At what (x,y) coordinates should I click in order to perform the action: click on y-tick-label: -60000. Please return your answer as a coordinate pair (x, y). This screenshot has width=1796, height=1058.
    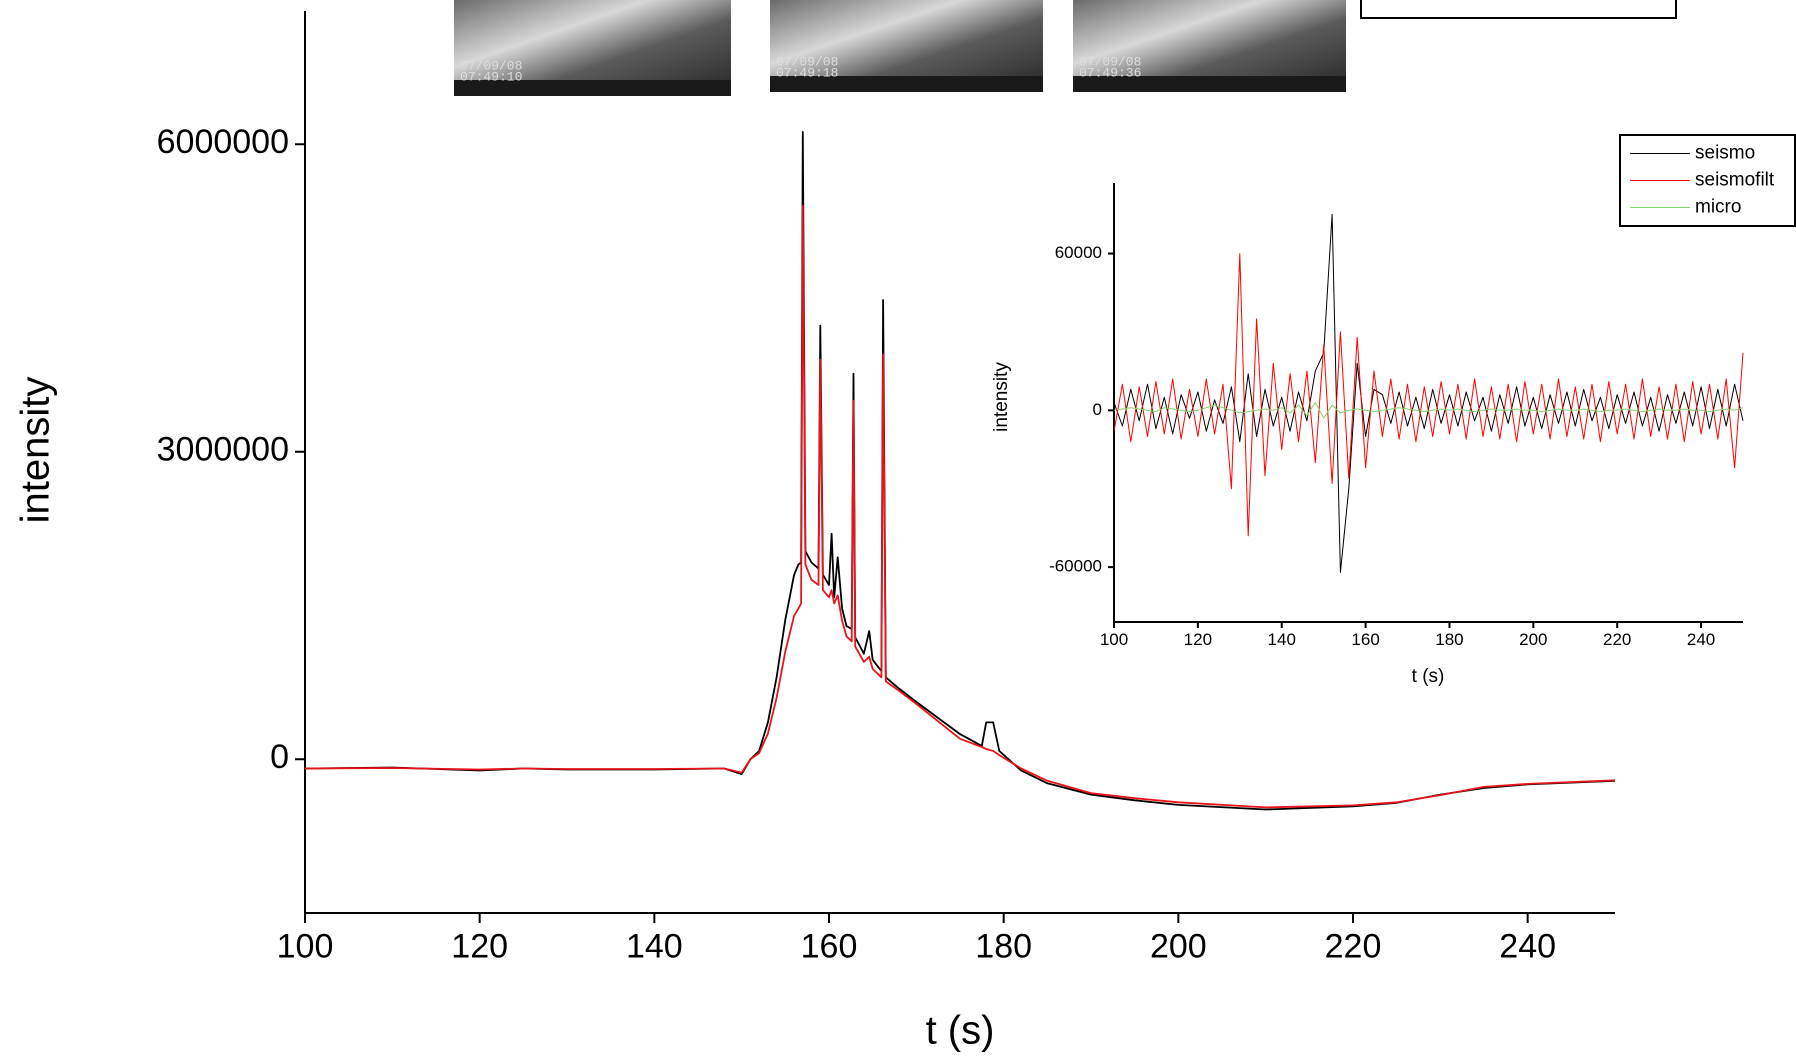
    Looking at the image, I should click on (1075, 566).